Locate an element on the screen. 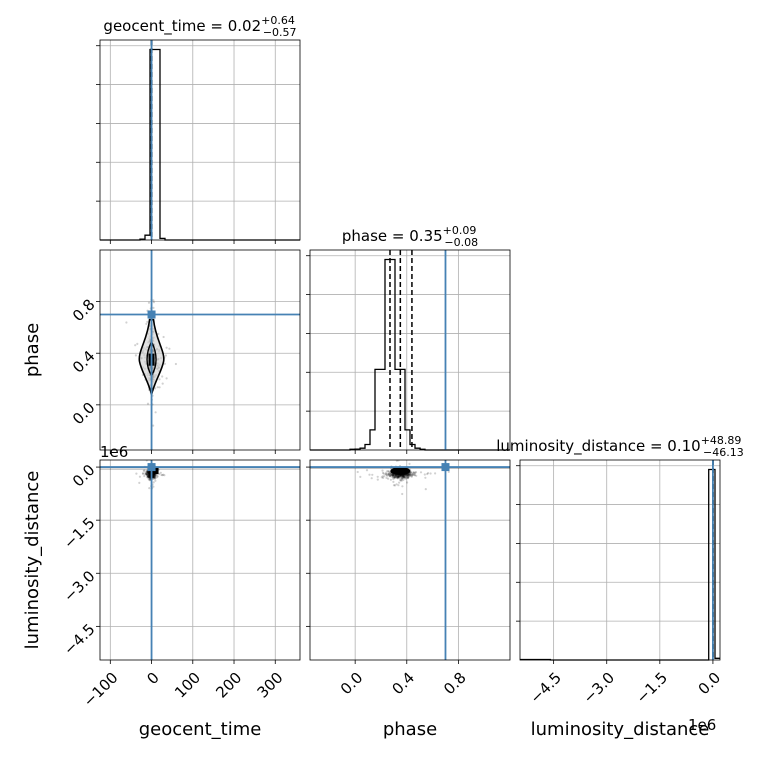 This screenshot has height=760, width=760. title-lower: −0.57 is located at coordinates (280, 32).